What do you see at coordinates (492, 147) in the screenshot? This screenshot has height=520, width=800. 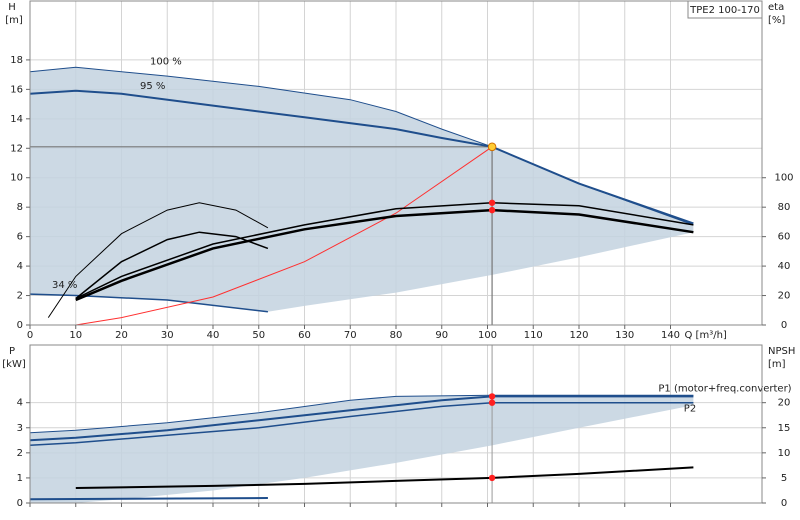 I see `duty-point` at bounding box center [492, 147].